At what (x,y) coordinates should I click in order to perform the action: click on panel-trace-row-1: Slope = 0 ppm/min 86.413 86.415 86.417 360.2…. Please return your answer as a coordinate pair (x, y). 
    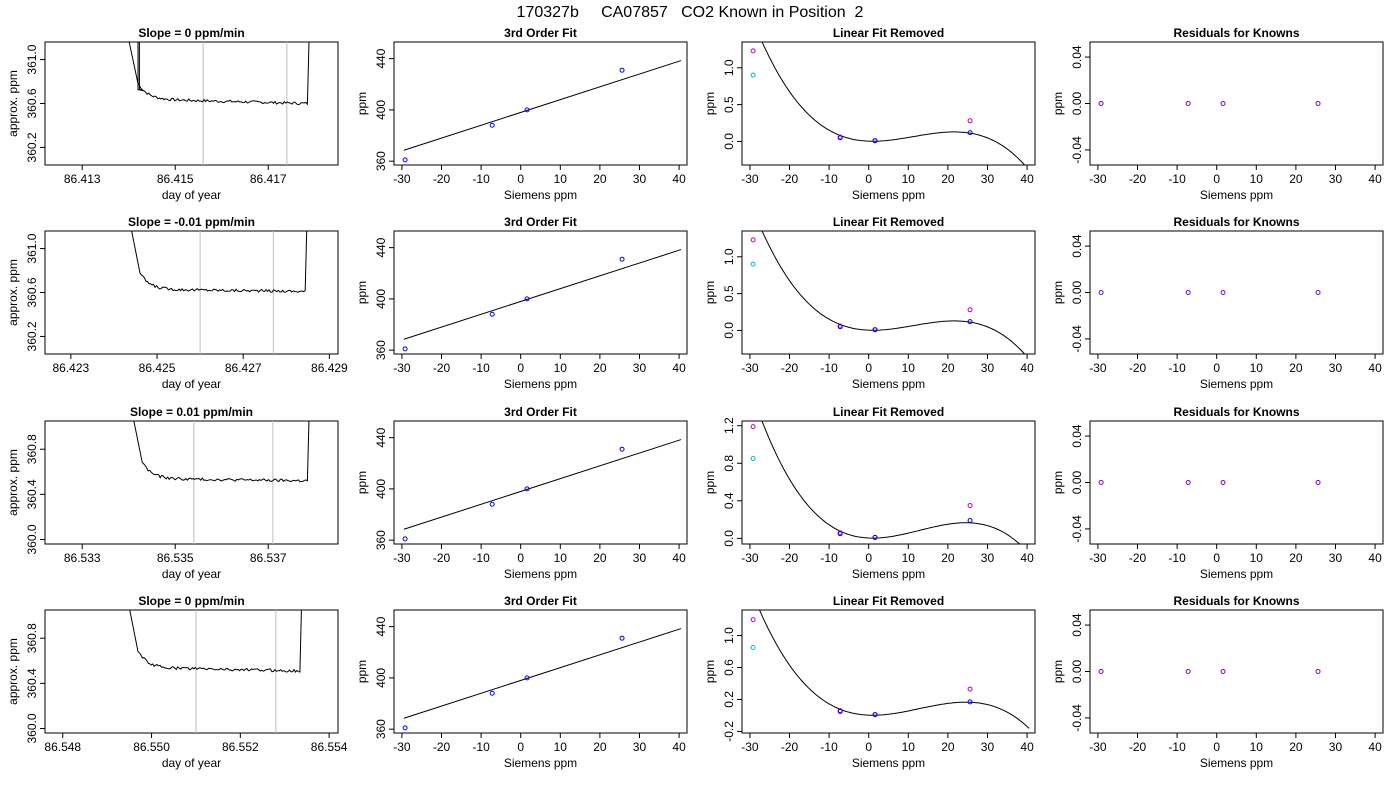
    Looking at the image, I should click on (172, 114).